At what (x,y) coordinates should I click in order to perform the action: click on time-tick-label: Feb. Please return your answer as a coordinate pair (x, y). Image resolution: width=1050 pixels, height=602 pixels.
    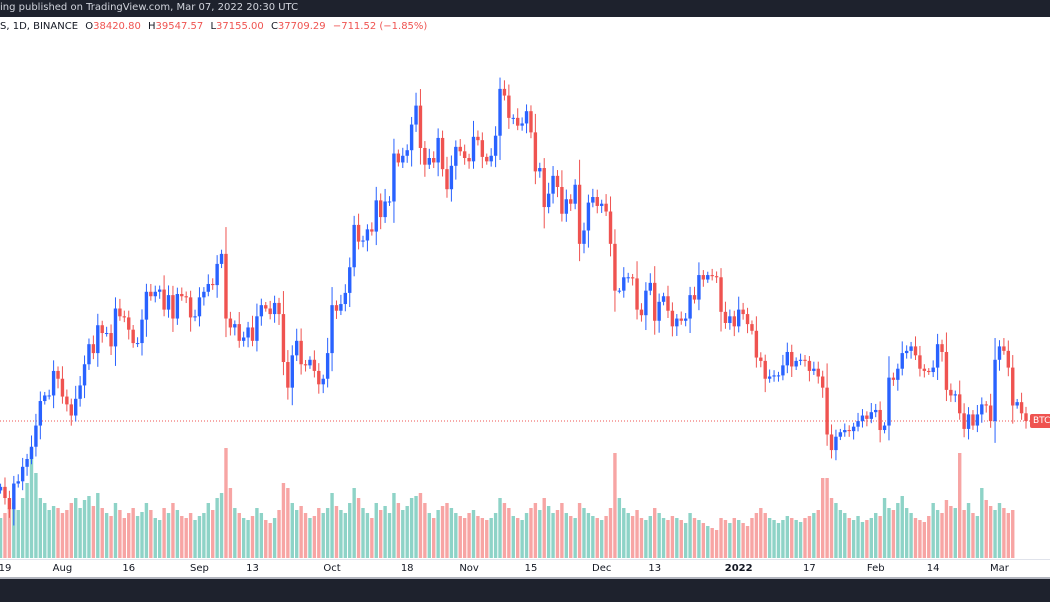
    Looking at the image, I should click on (875, 568).